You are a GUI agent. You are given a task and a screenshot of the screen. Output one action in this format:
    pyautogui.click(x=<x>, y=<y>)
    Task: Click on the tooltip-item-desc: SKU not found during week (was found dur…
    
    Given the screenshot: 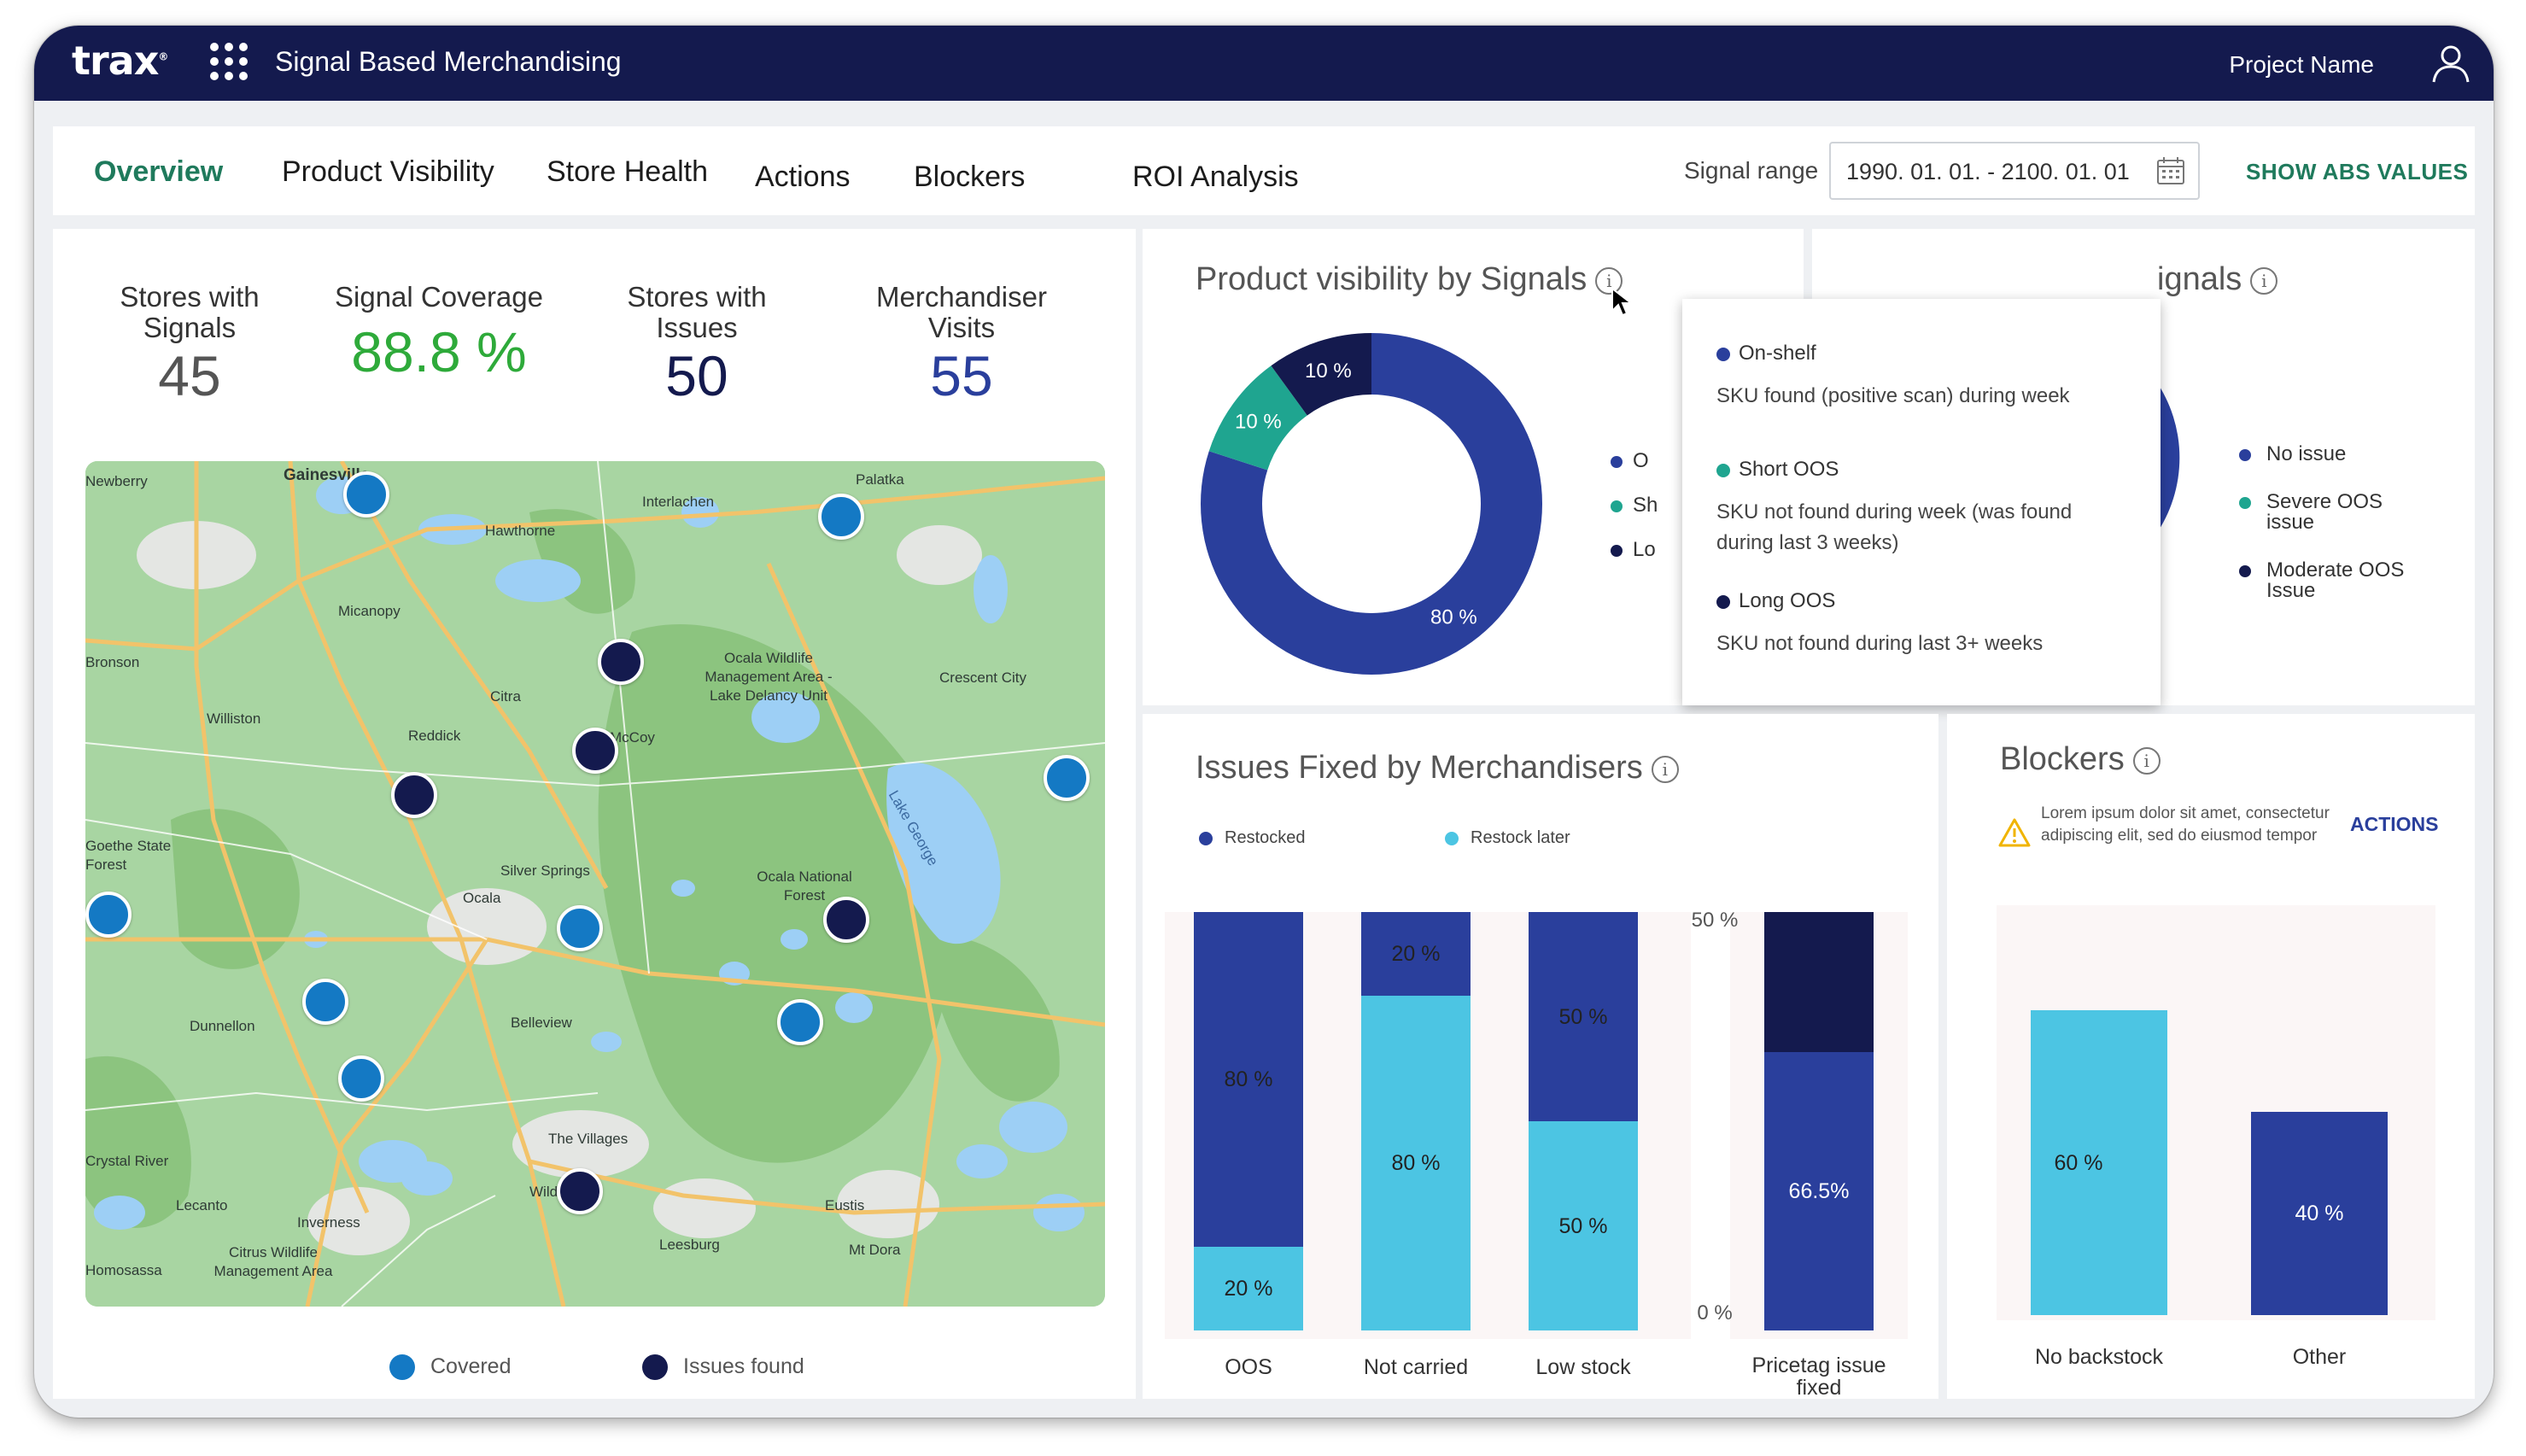 What is the action you would take?
    pyautogui.click(x=1894, y=527)
    